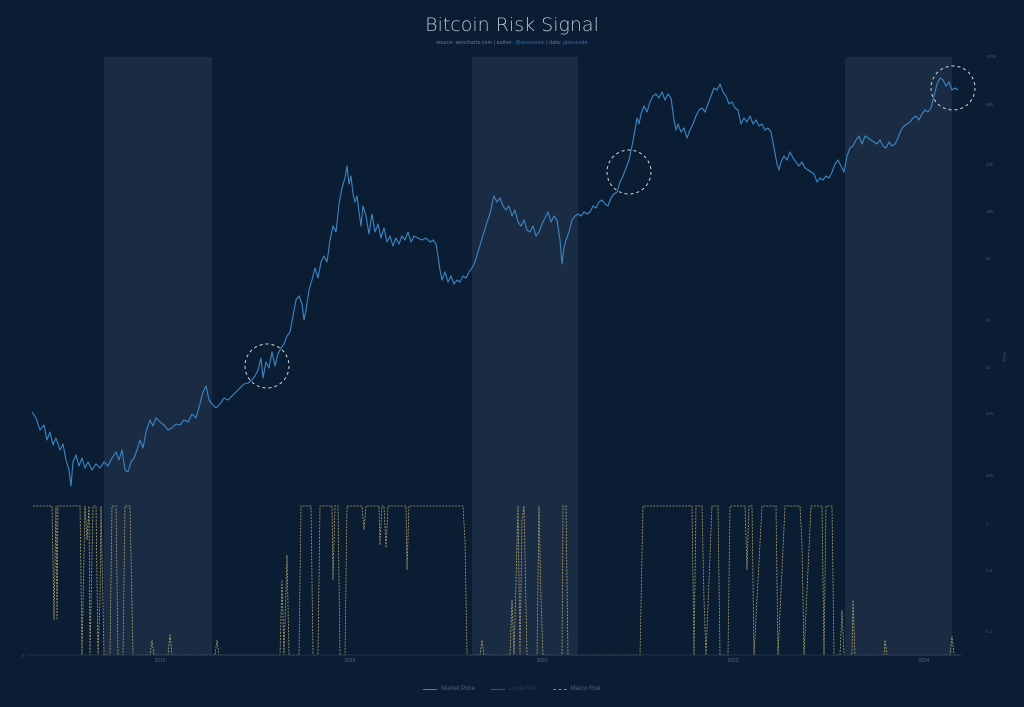 This screenshot has width=1024, height=707. Describe the element at coordinates (458, 689) in the screenshot. I see `legend-label: Market Price` at that location.